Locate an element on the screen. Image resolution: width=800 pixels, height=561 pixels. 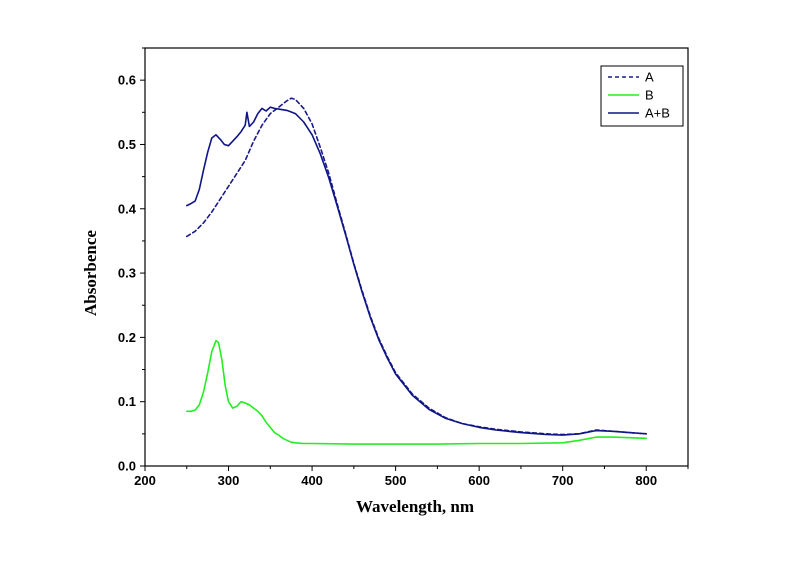
x-tick-label: 600 is located at coordinates (479, 480).